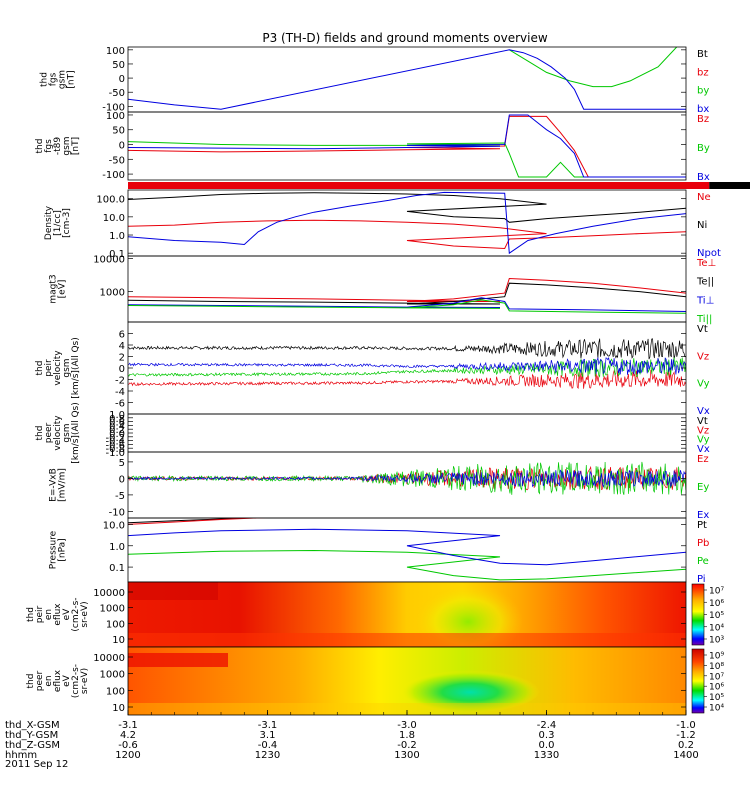  I want to click on y-tick-label: -50, so click(117, 93).